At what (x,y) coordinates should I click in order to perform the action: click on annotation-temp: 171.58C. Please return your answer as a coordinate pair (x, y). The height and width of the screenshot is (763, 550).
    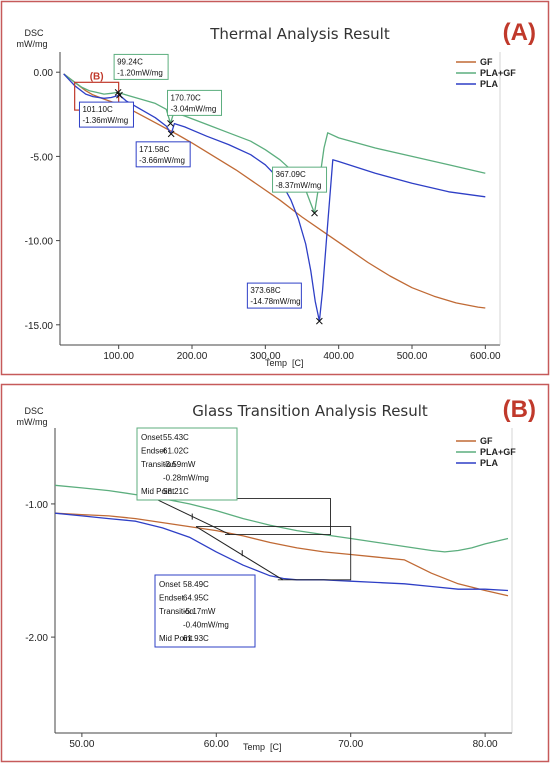
    Looking at the image, I should click on (154, 149).